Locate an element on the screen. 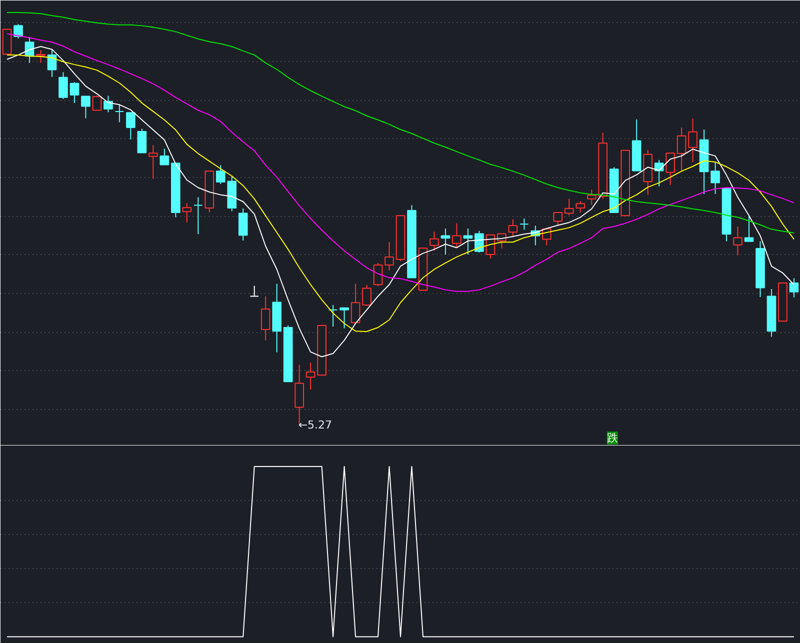 Image resolution: width=800 pixels, height=643 pixels. annotation: ←5.27 is located at coordinates (315, 425).